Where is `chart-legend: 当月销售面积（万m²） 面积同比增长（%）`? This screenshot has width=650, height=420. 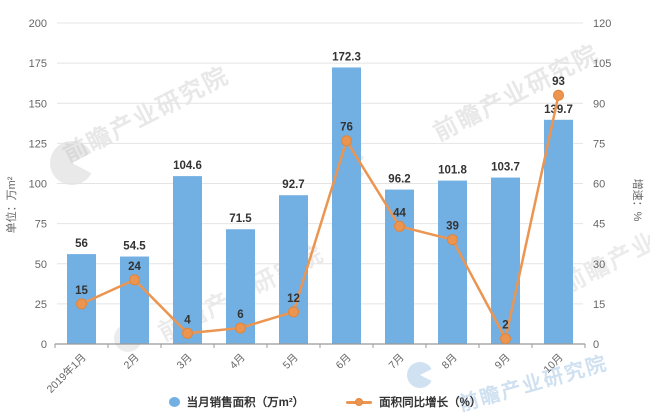 chart-legend: 当月销售面积（万m²） 面积同比增长（%） is located at coordinates (325, 402).